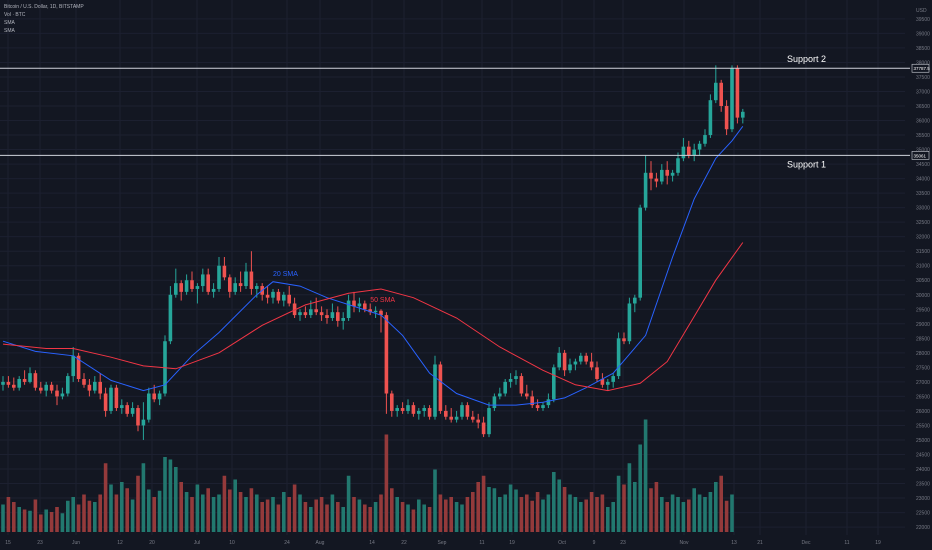 This screenshot has height=550, width=932. I want to click on price-tick-label: 36500, so click(923, 107).